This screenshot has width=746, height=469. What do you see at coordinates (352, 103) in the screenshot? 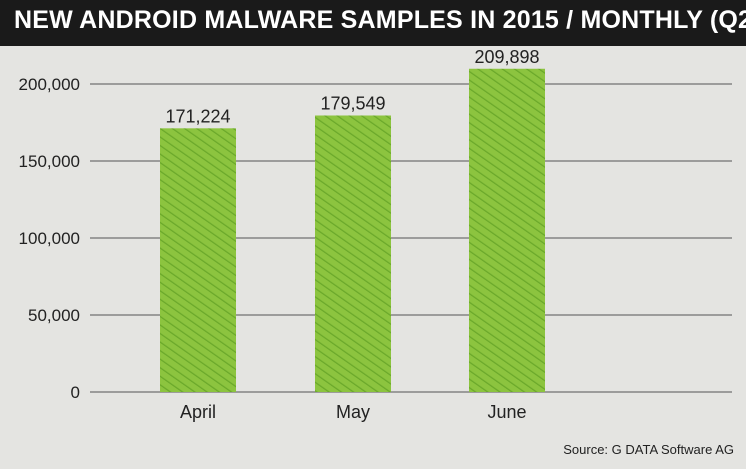
I see `data-label-may: 179,549` at bounding box center [352, 103].